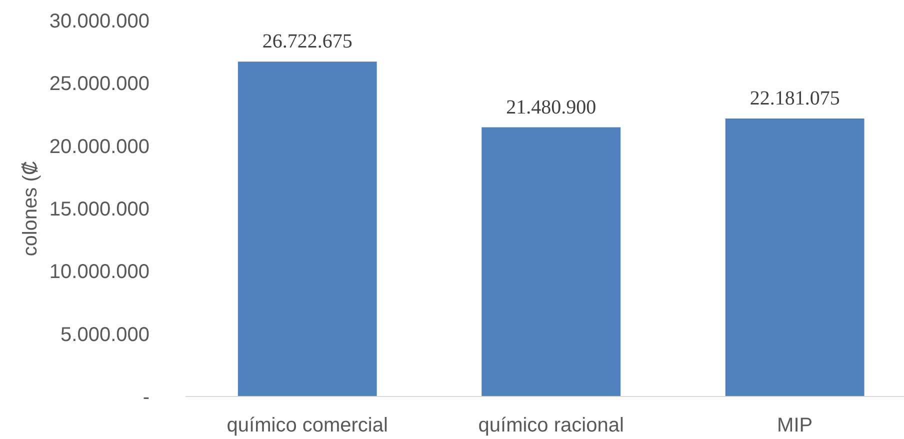 This screenshot has height=439, width=904. I want to click on data-label: 22.181.075, so click(795, 98).